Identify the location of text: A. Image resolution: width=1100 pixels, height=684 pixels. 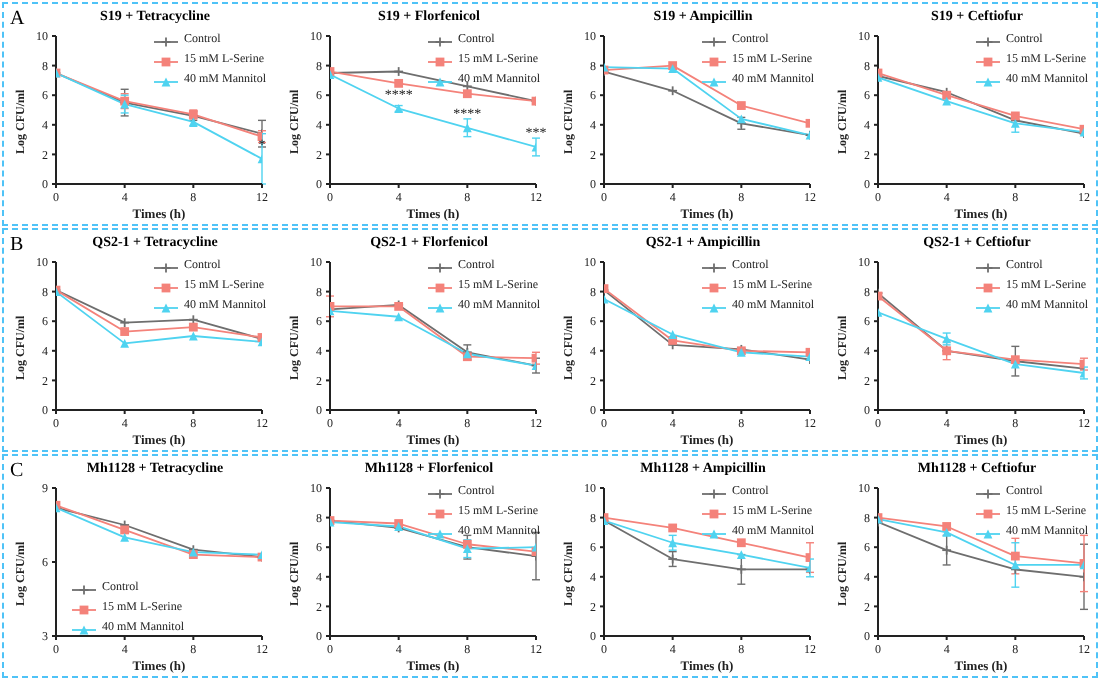
(17, 19).